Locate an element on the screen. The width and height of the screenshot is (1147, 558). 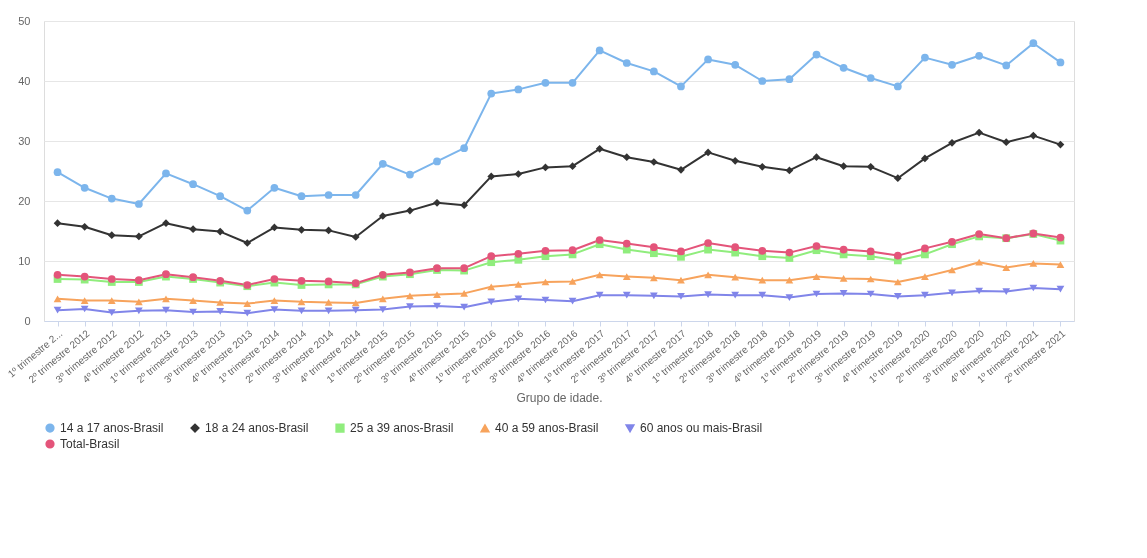
legend-label: 18 a 24 anos-Brasil is located at coordinates (257, 428).